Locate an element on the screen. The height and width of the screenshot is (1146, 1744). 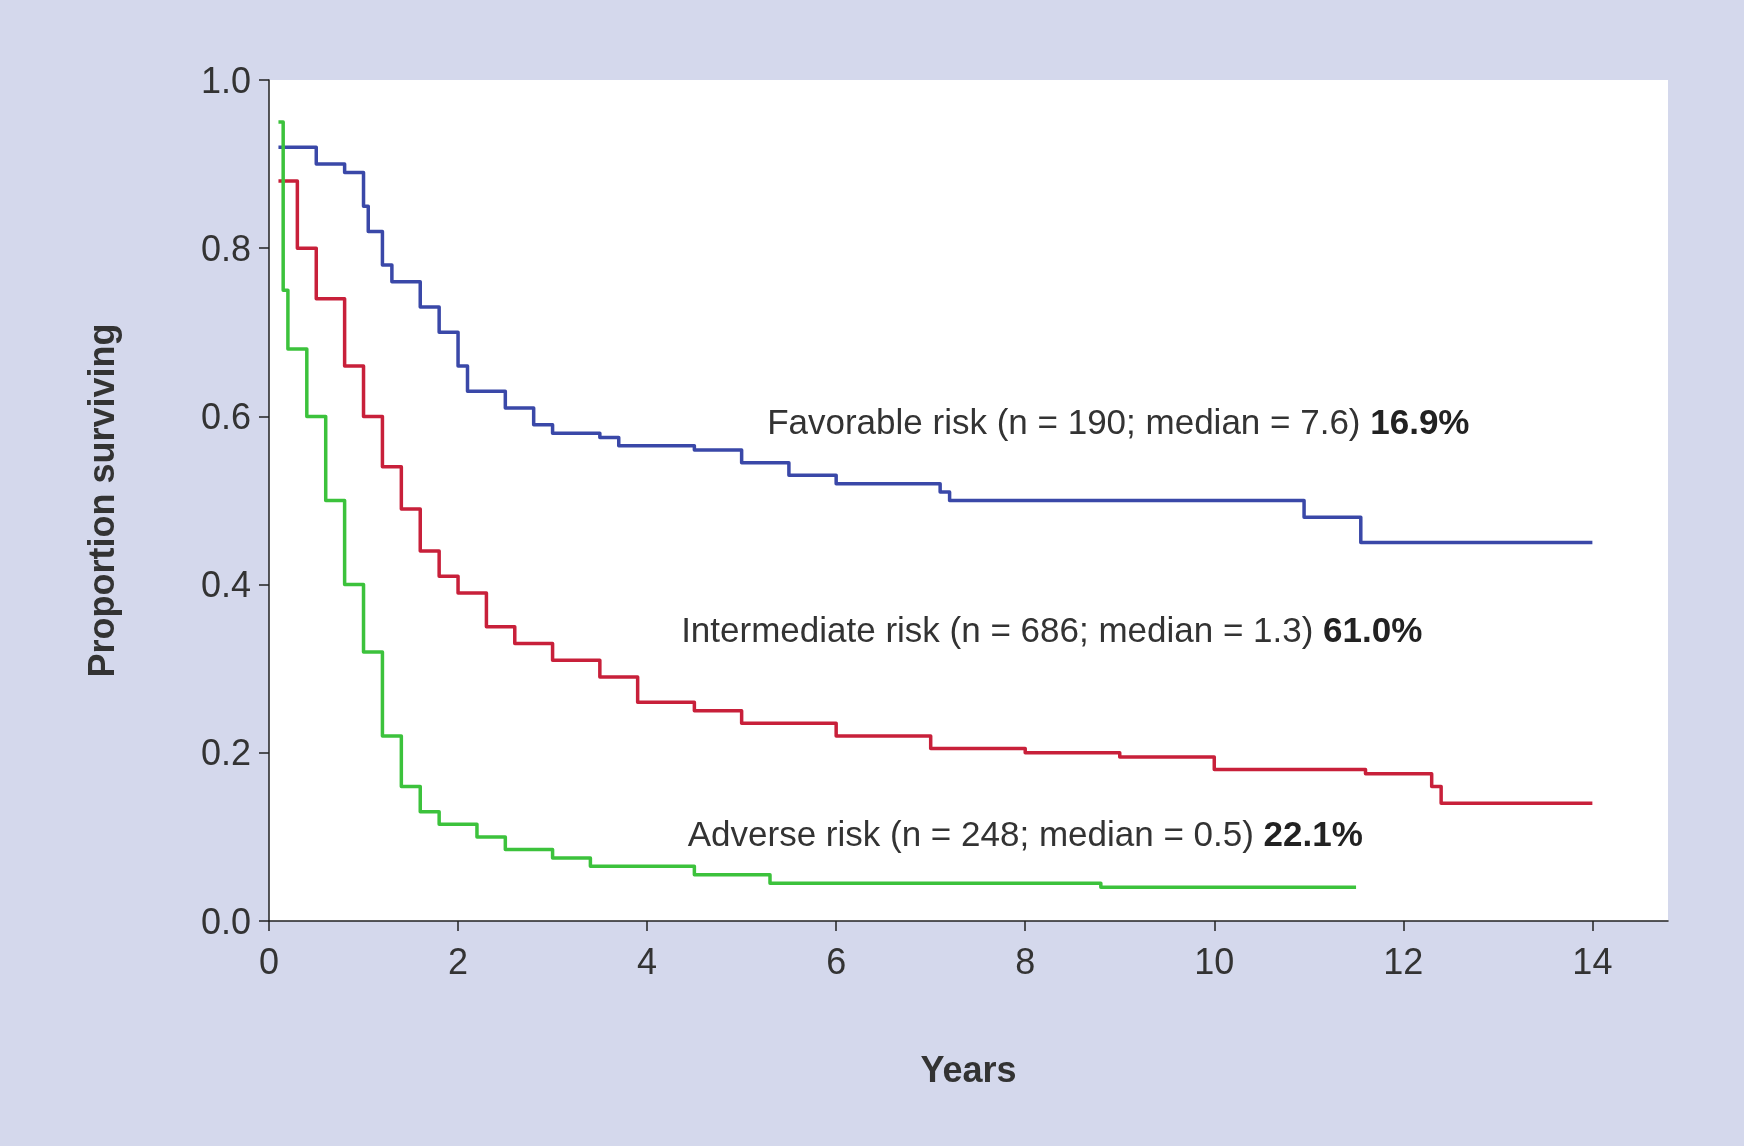
x-tick-label: 8 is located at coordinates (1025, 961).